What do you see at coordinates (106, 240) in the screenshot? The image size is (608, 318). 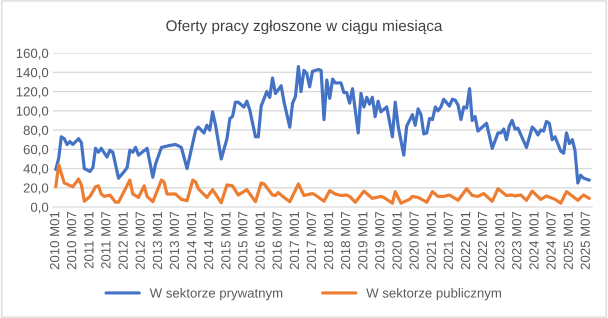 I see `x-tick-label: 2011 M07` at bounding box center [106, 240].